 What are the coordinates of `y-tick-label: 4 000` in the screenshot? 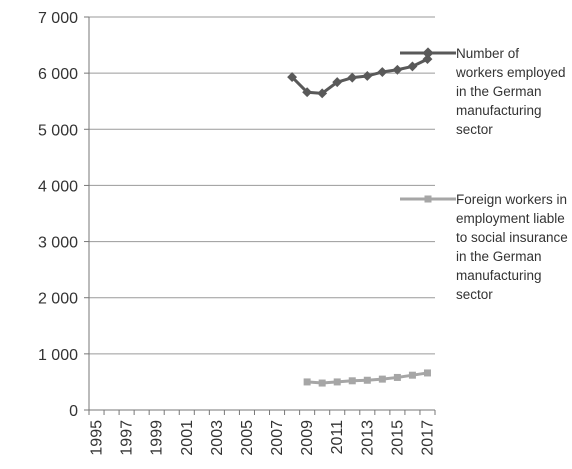 It's located at (58, 186).